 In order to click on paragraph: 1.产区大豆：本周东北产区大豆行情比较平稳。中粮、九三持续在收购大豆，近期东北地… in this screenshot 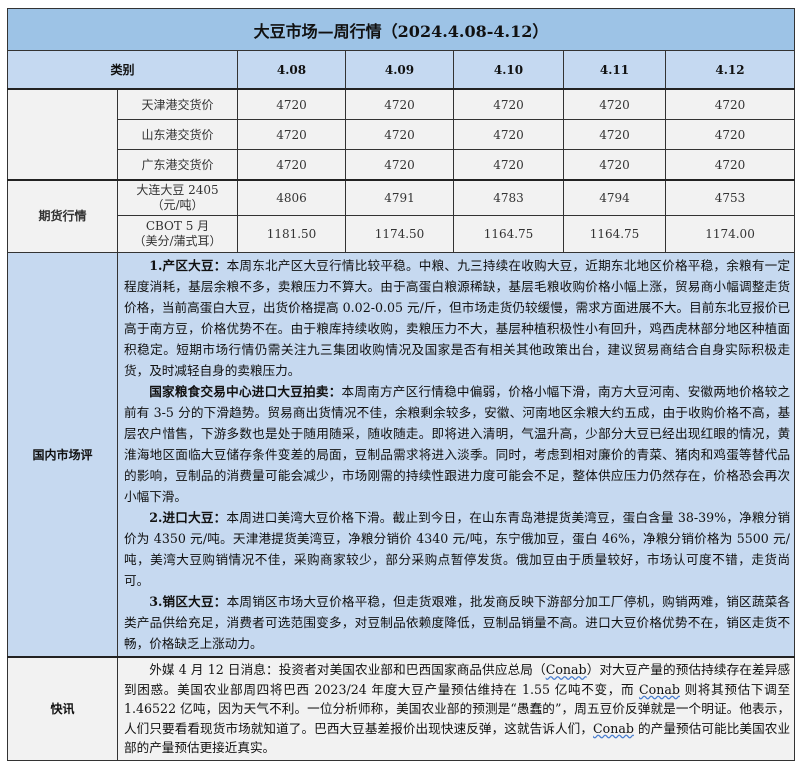, I will do `click(457, 318)`.